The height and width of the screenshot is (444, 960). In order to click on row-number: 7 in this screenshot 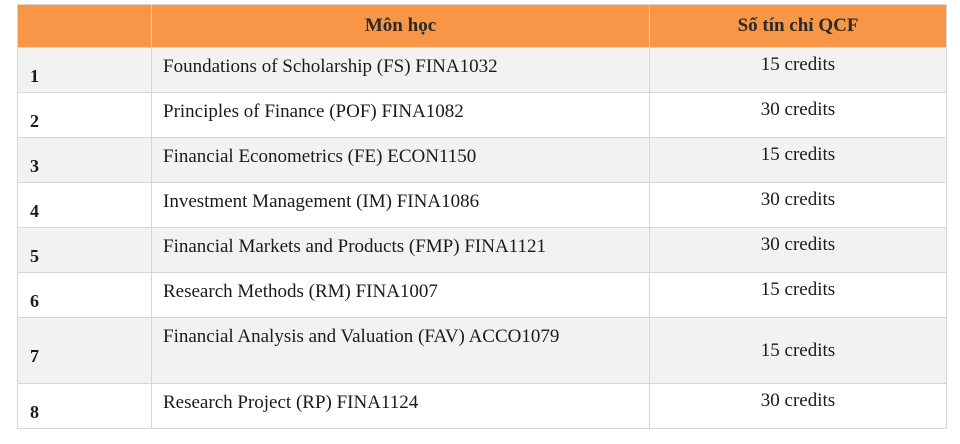, I will do `click(84, 350)`.